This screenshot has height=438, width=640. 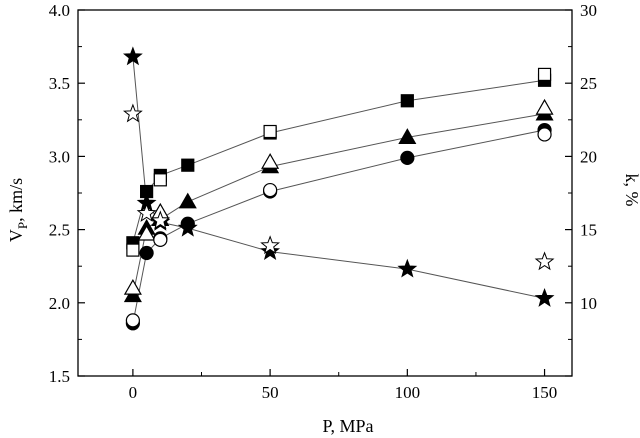 What do you see at coordinates (545, 392) in the screenshot?
I see `x-tick-label: 150` at bounding box center [545, 392].